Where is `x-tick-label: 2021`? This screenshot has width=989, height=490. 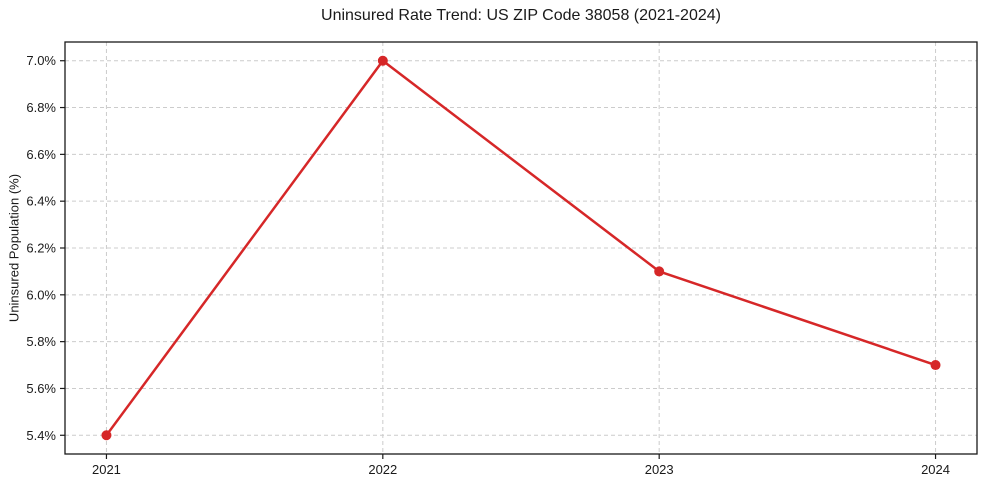 x-tick-label: 2021 is located at coordinates (106, 469).